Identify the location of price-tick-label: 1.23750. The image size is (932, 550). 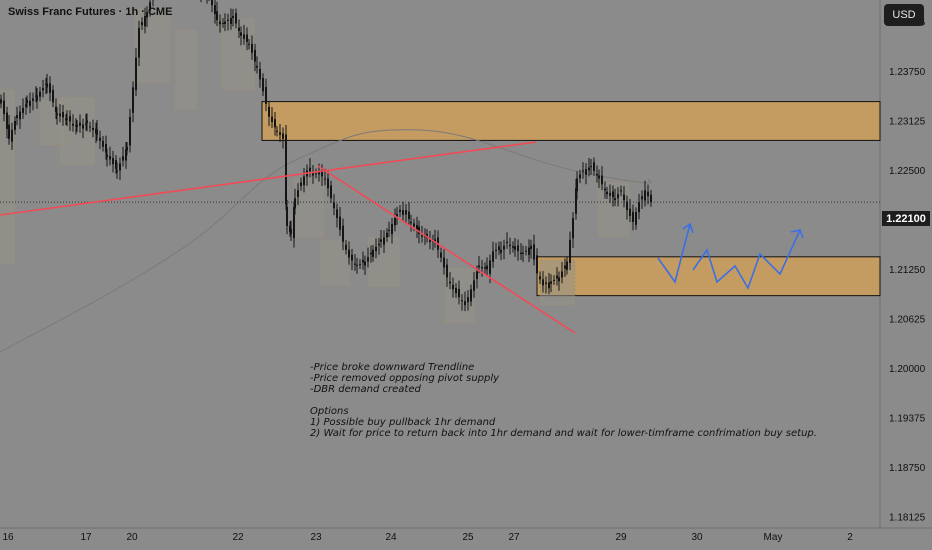
(907, 72).